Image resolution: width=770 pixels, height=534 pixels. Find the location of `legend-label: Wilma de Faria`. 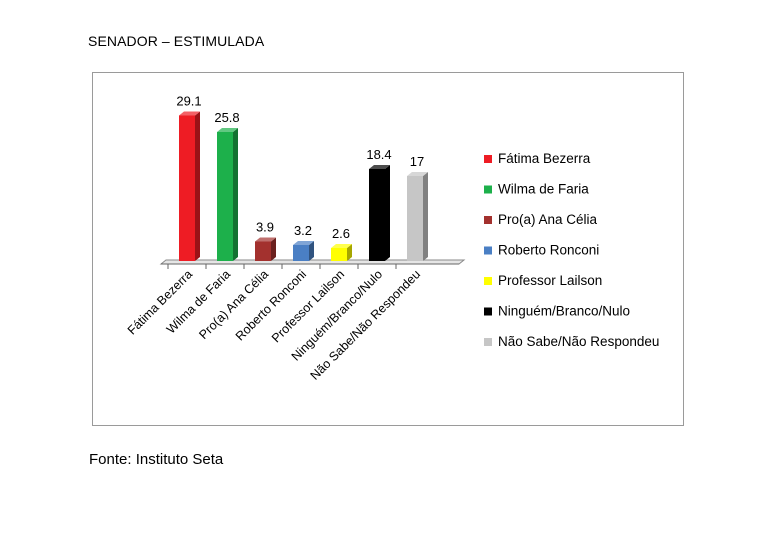

legend-label: Wilma de Faria is located at coordinates (543, 189).